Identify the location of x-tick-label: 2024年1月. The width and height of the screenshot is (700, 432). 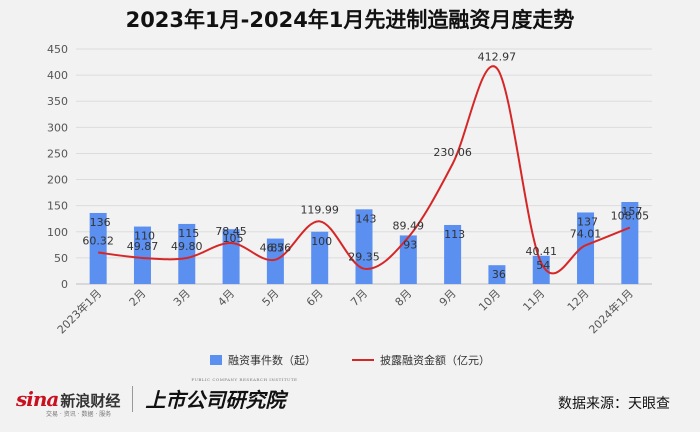
(611, 311).